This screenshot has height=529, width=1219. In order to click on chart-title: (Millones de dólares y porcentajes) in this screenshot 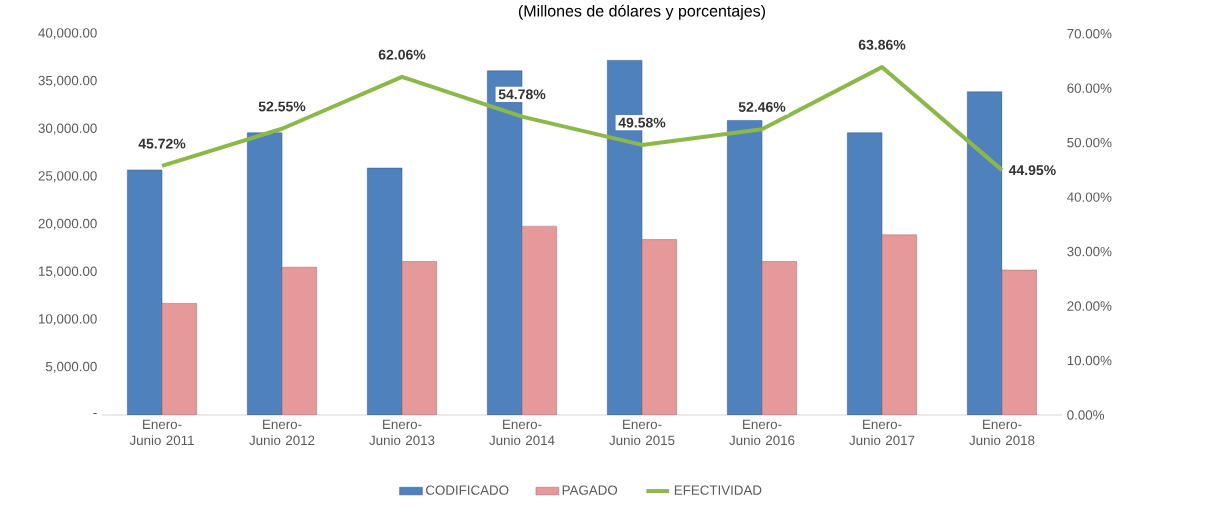, I will do `click(642, 12)`.